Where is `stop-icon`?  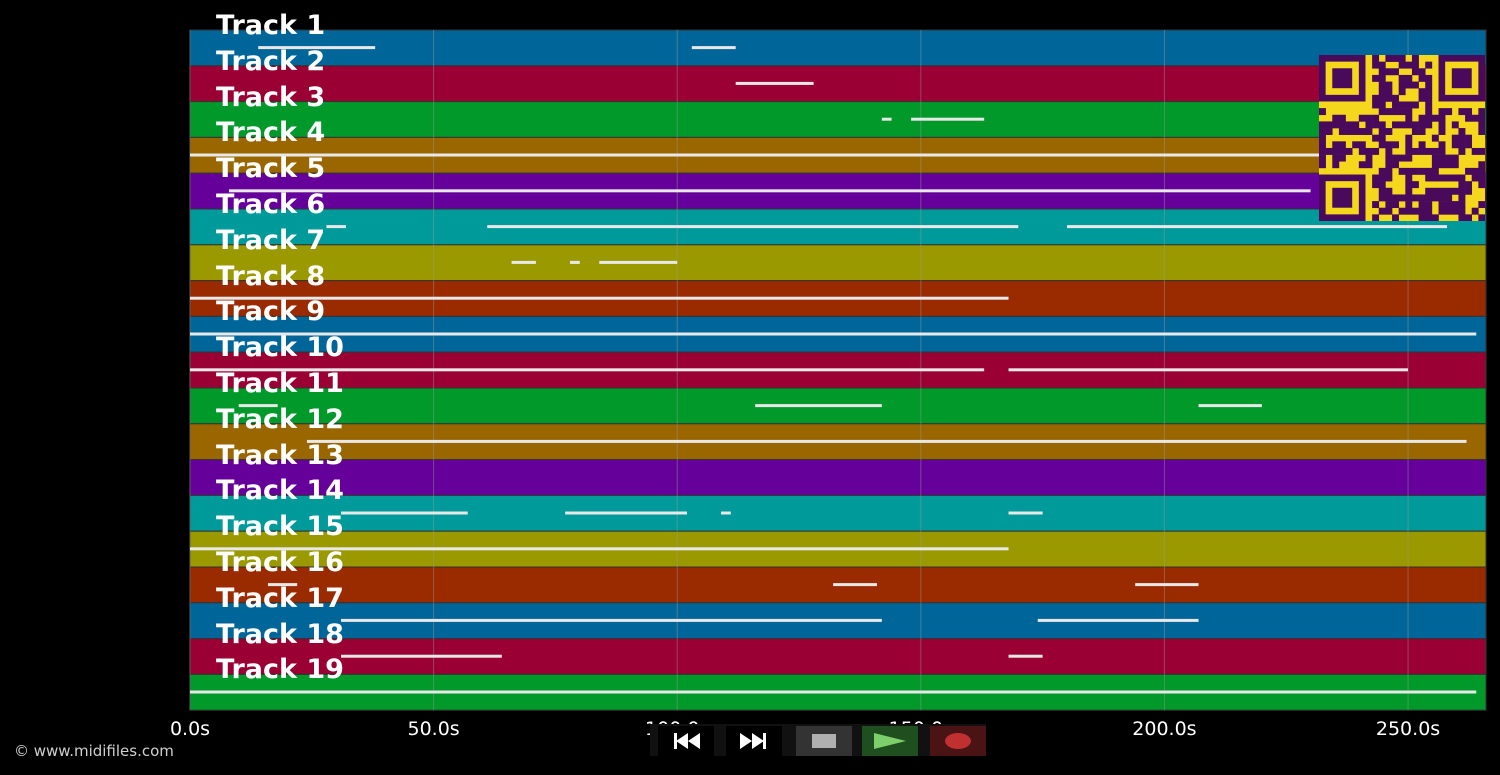
stop-icon is located at coordinates (824, 741).